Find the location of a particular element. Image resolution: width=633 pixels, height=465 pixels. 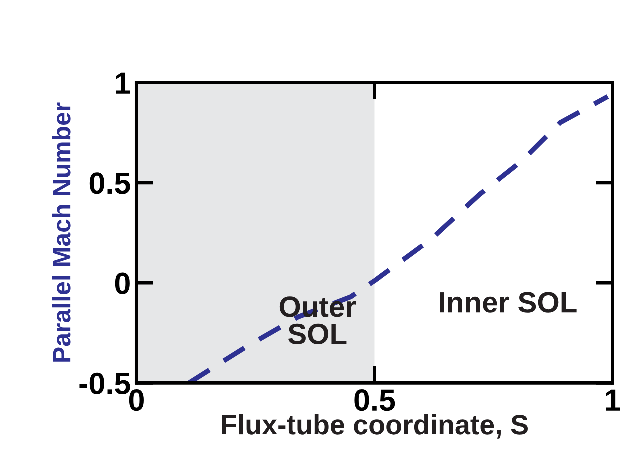

y-tick-label: 0 is located at coordinates (122, 283).